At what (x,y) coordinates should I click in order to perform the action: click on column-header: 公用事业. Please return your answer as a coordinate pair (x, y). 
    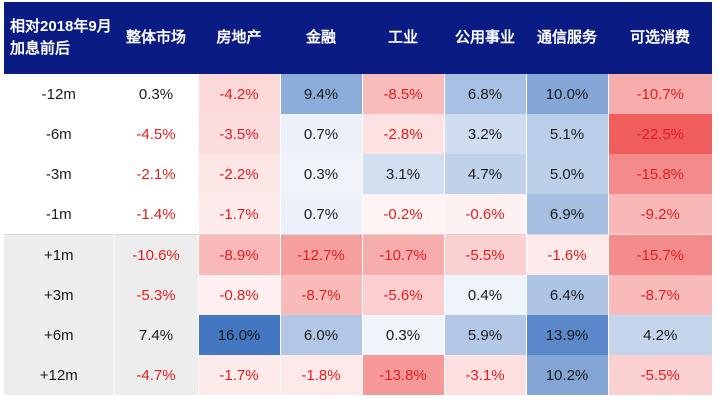
    Looking at the image, I should click on (485, 38).